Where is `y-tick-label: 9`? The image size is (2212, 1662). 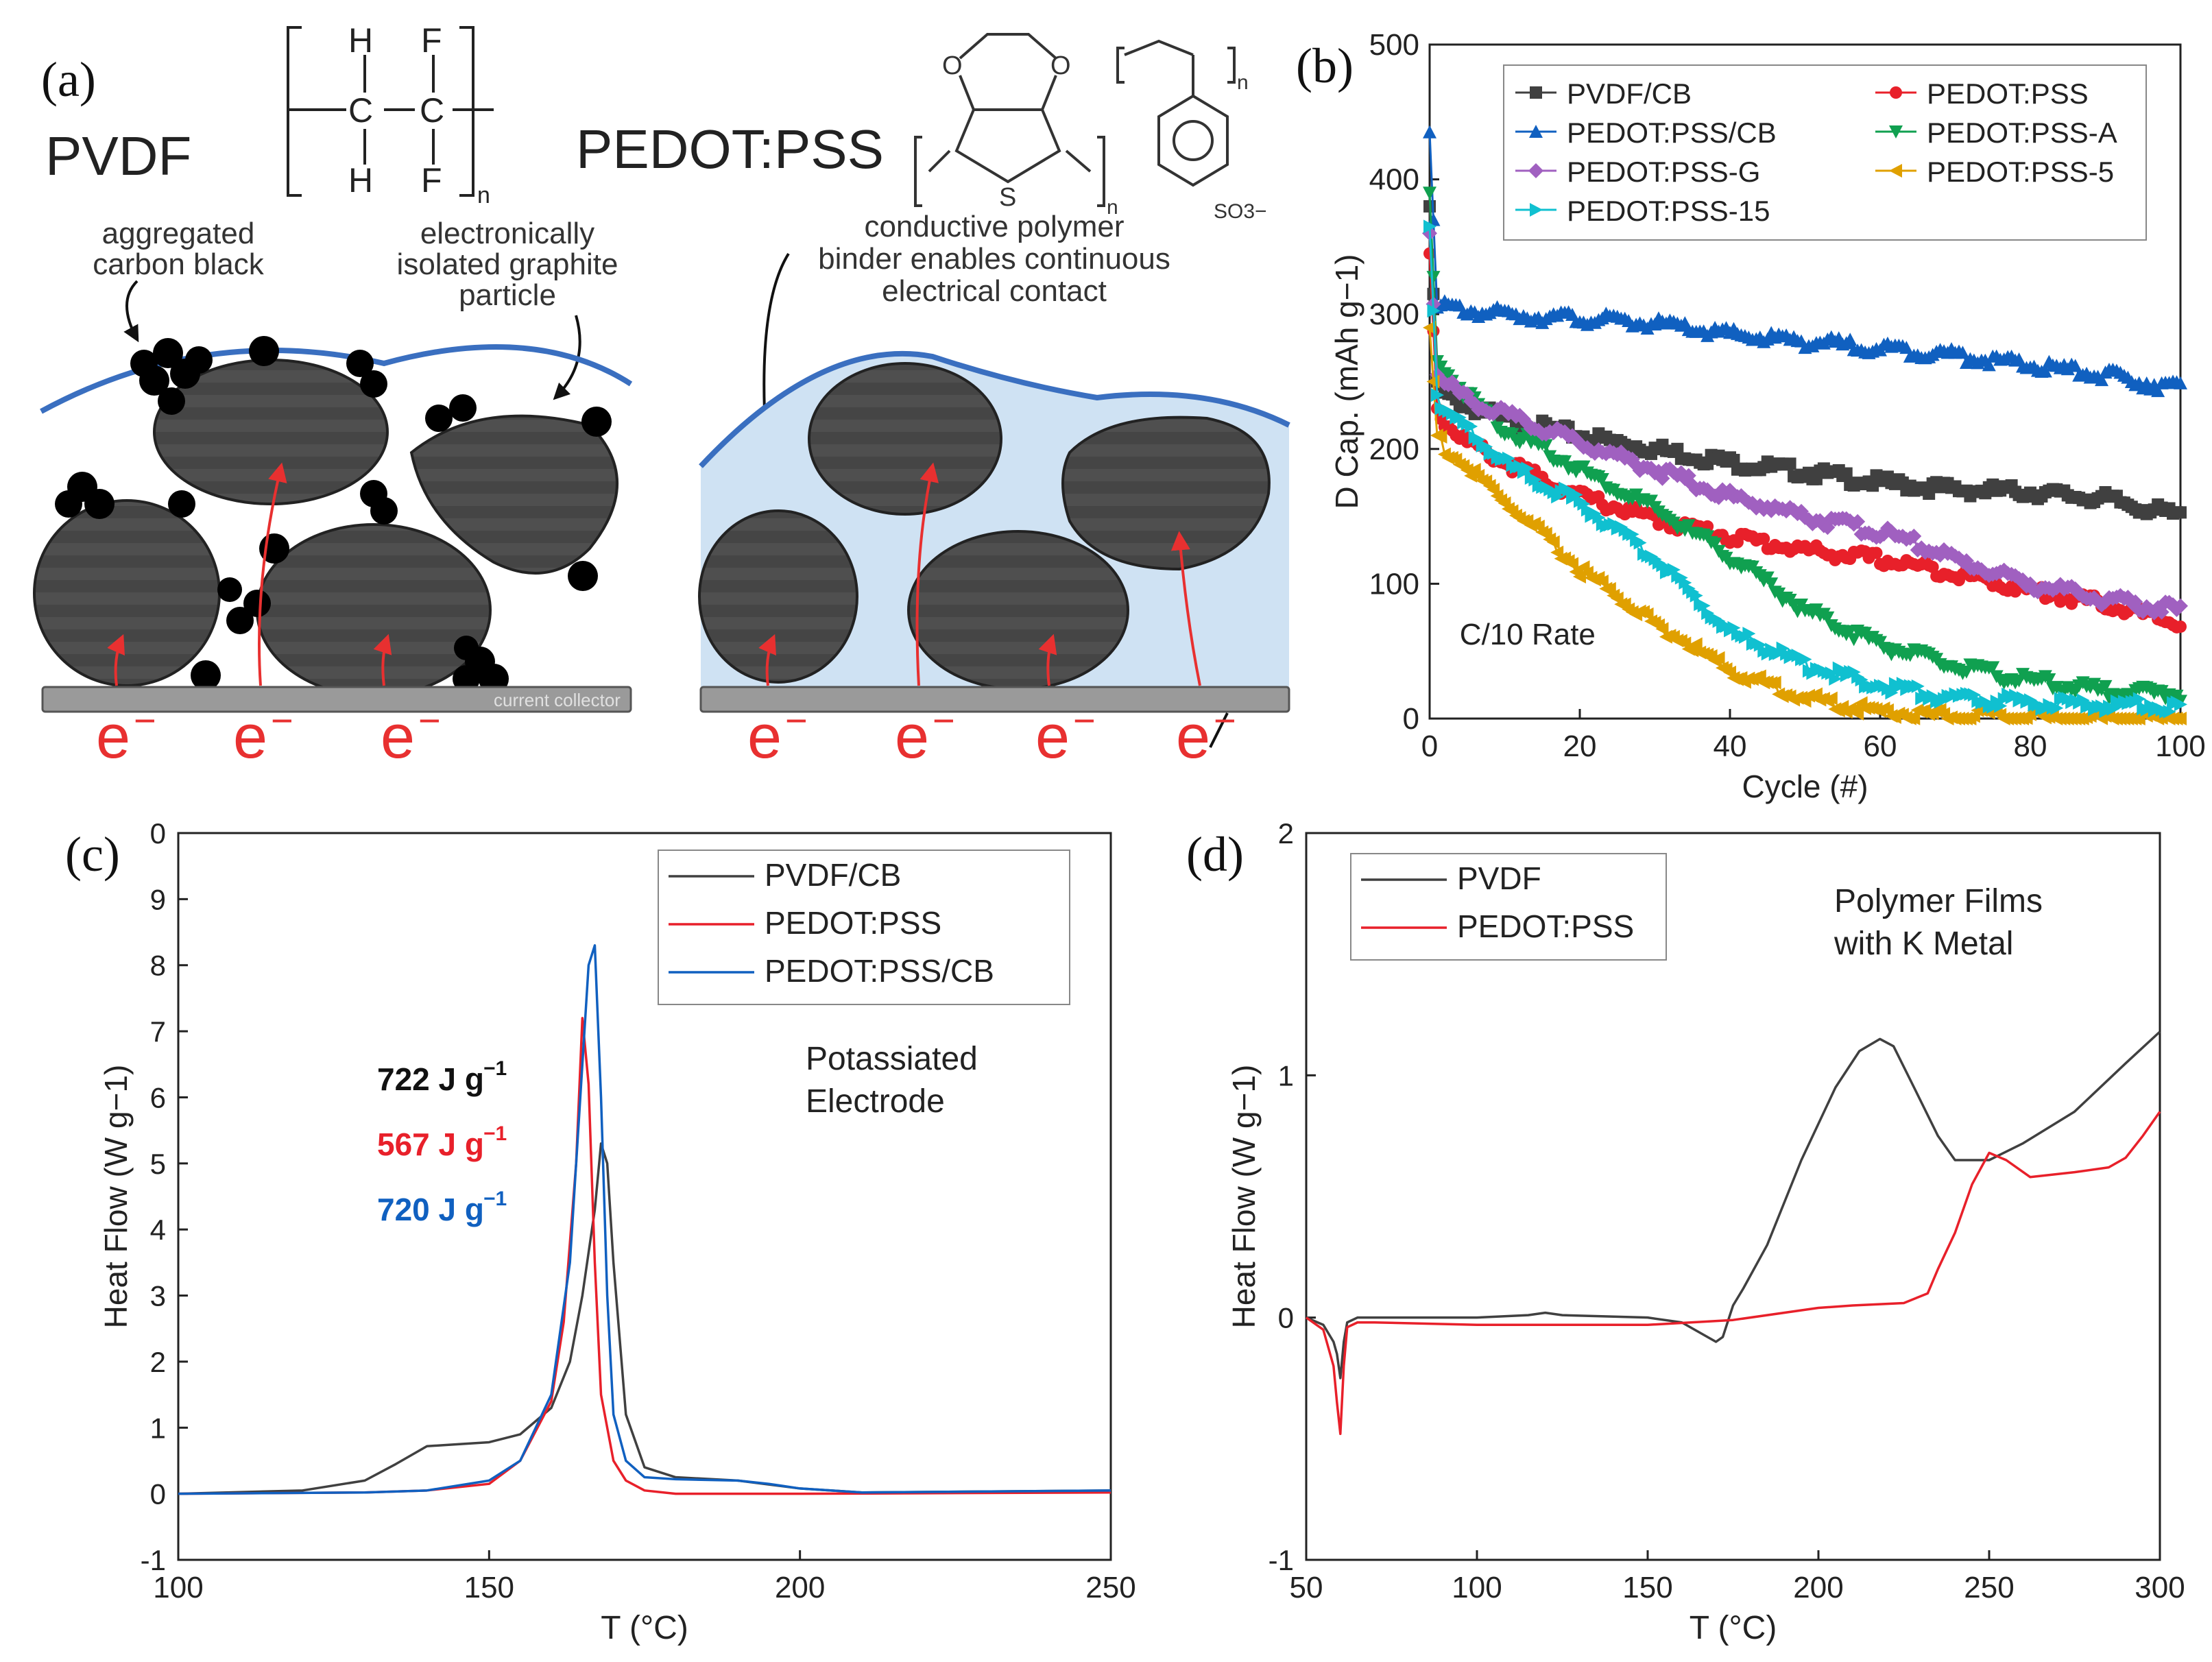
y-tick-label: 9 is located at coordinates (158, 899).